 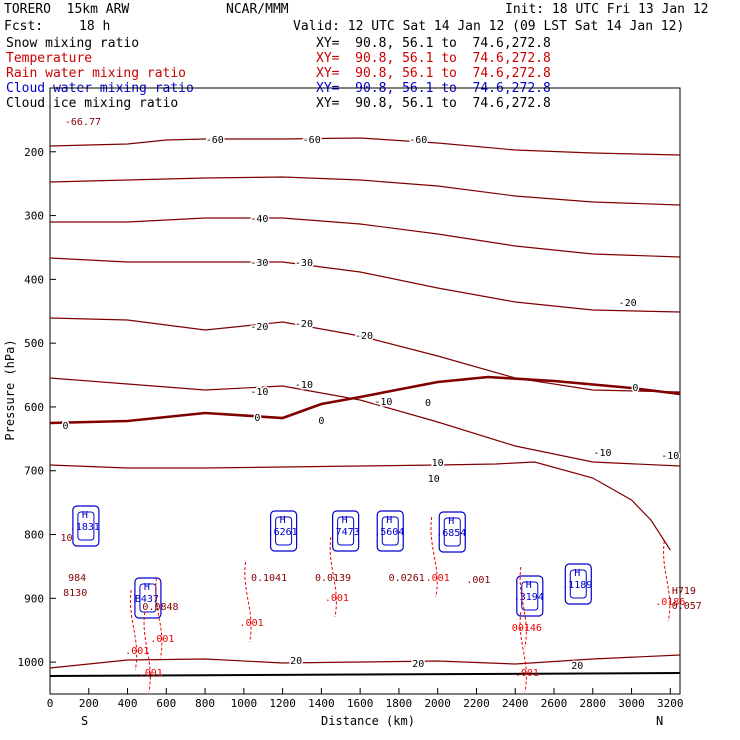 What do you see at coordinates (34, 471) in the screenshot?
I see `y-tick-label: 700` at bounding box center [34, 471].